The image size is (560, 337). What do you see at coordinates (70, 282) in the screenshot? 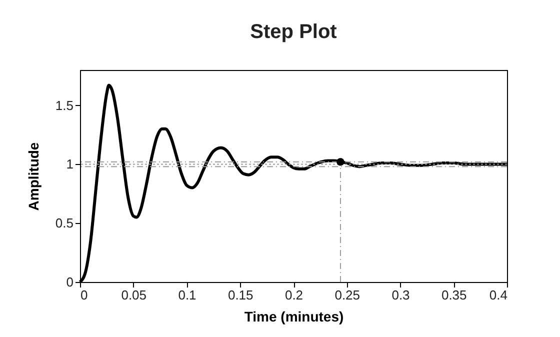
I see `y-tick-label: 0` at bounding box center [70, 282].